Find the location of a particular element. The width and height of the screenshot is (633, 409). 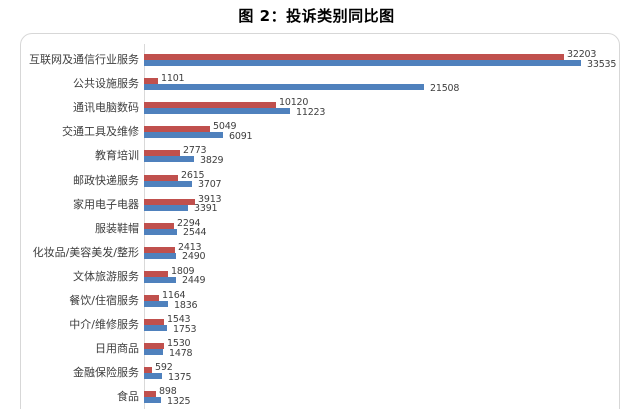

series-blue-value-label: 1375 is located at coordinates (180, 377).